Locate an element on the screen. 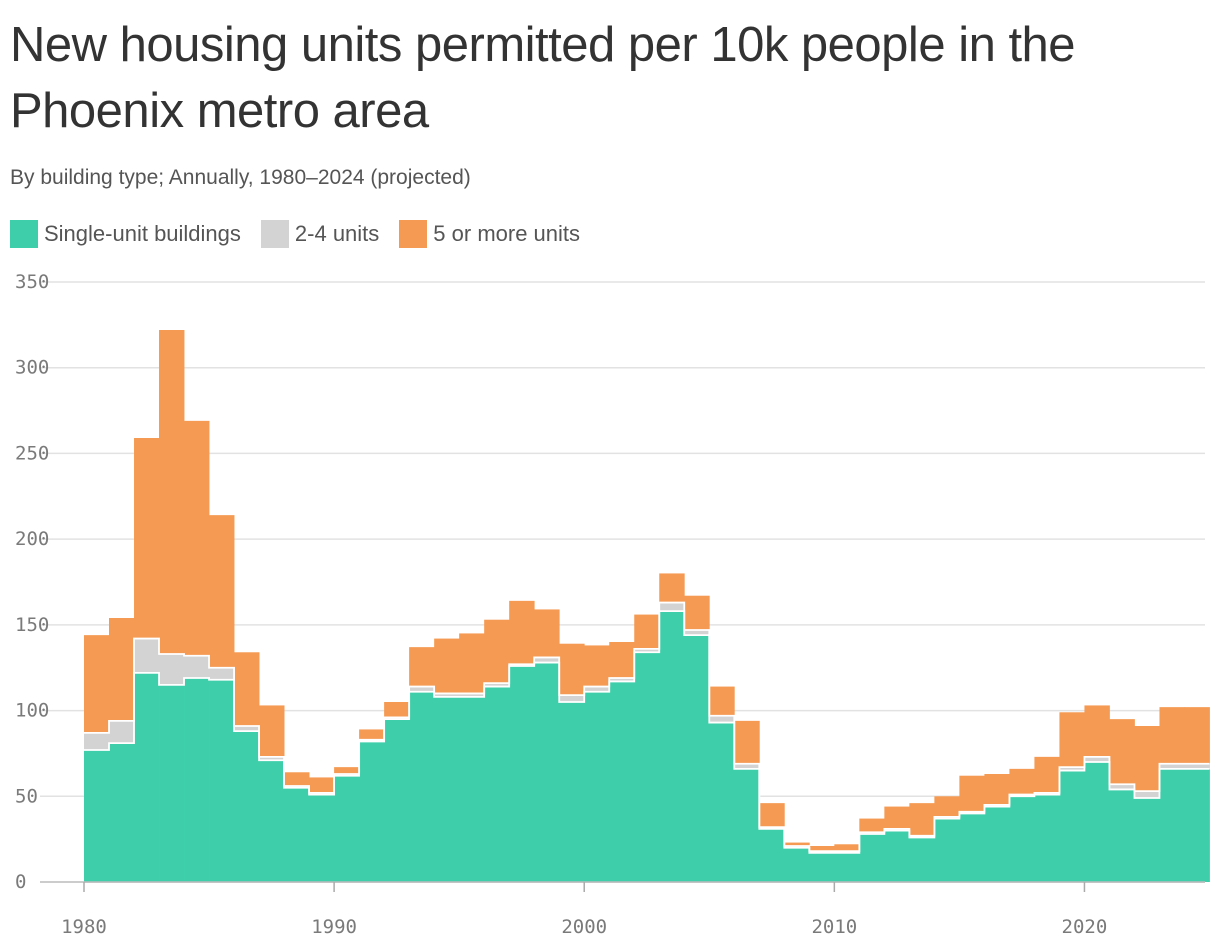  x-tick-label: 1980 is located at coordinates (84, 927).